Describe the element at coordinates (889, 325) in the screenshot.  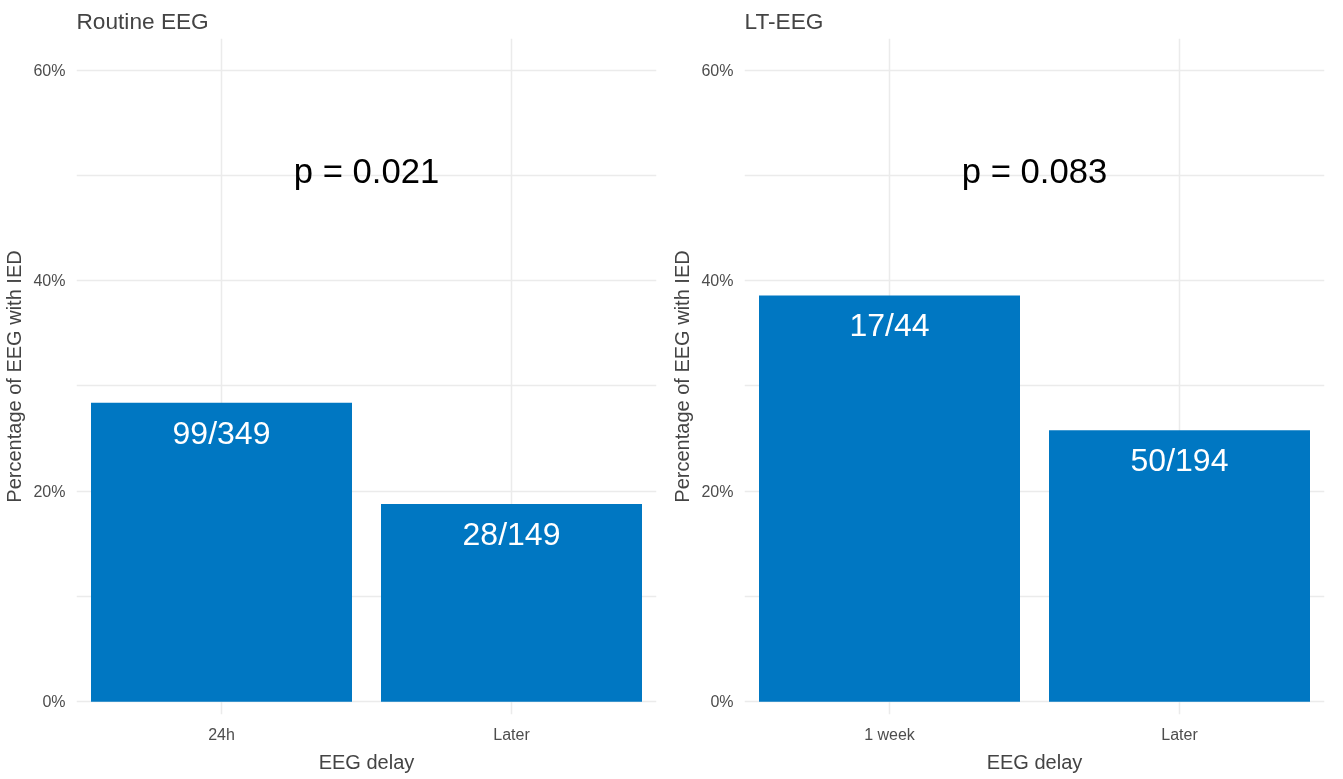
I see `data-label: 17/44` at that location.